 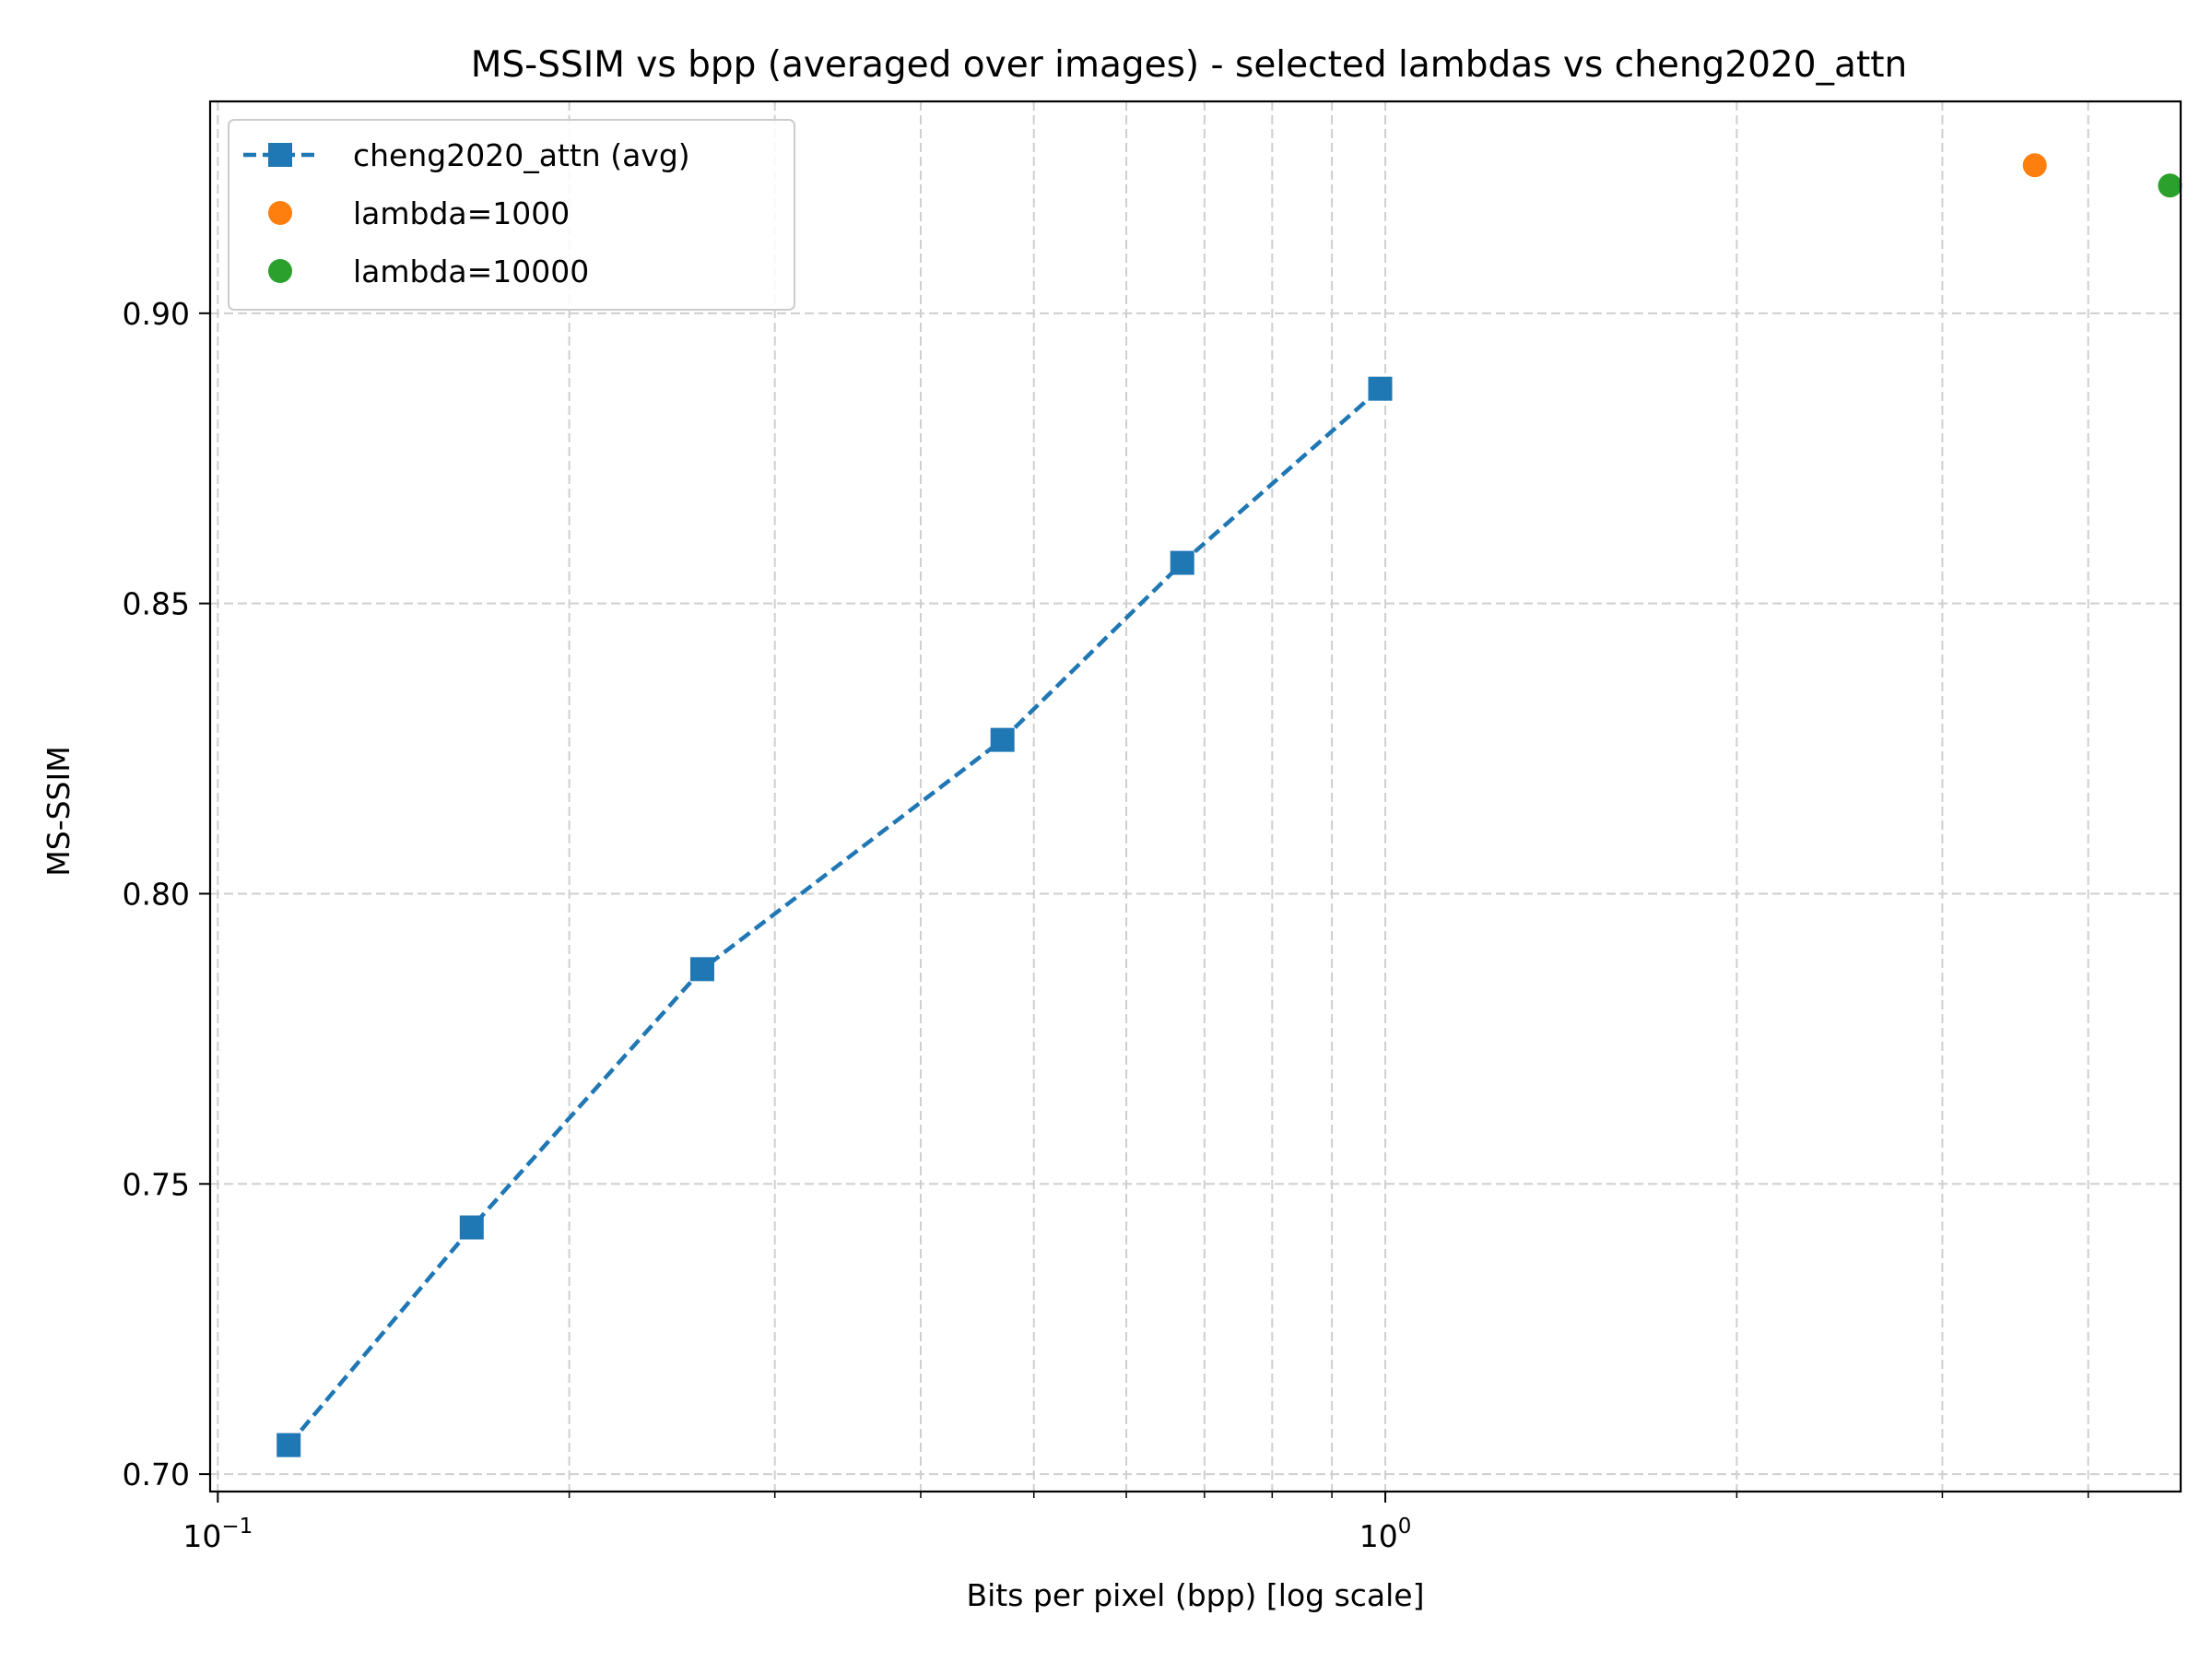 What do you see at coordinates (280, 155) in the screenshot?
I see `legend-square-marker` at bounding box center [280, 155].